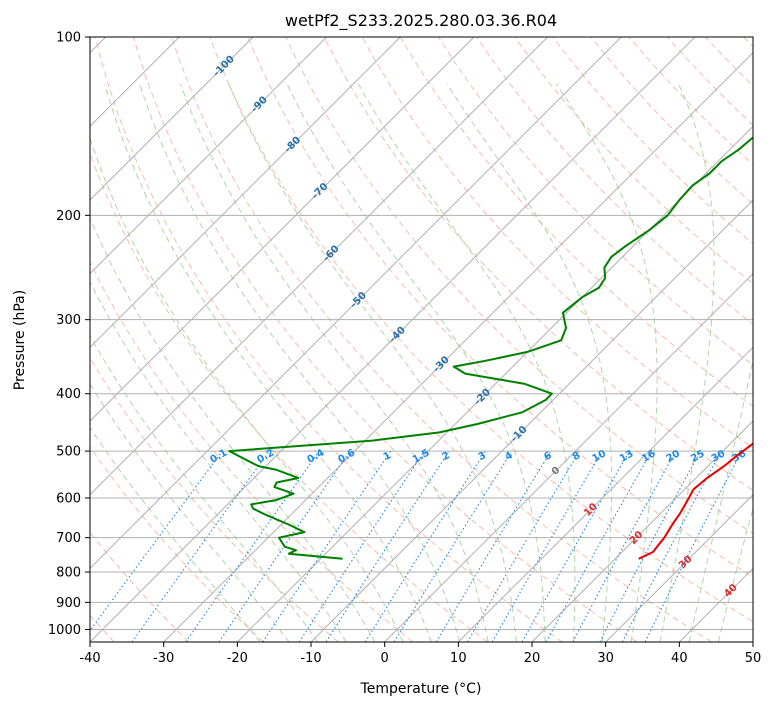 The image size is (775, 708). I want to click on y-tick-label: 400, so click(68, 394).